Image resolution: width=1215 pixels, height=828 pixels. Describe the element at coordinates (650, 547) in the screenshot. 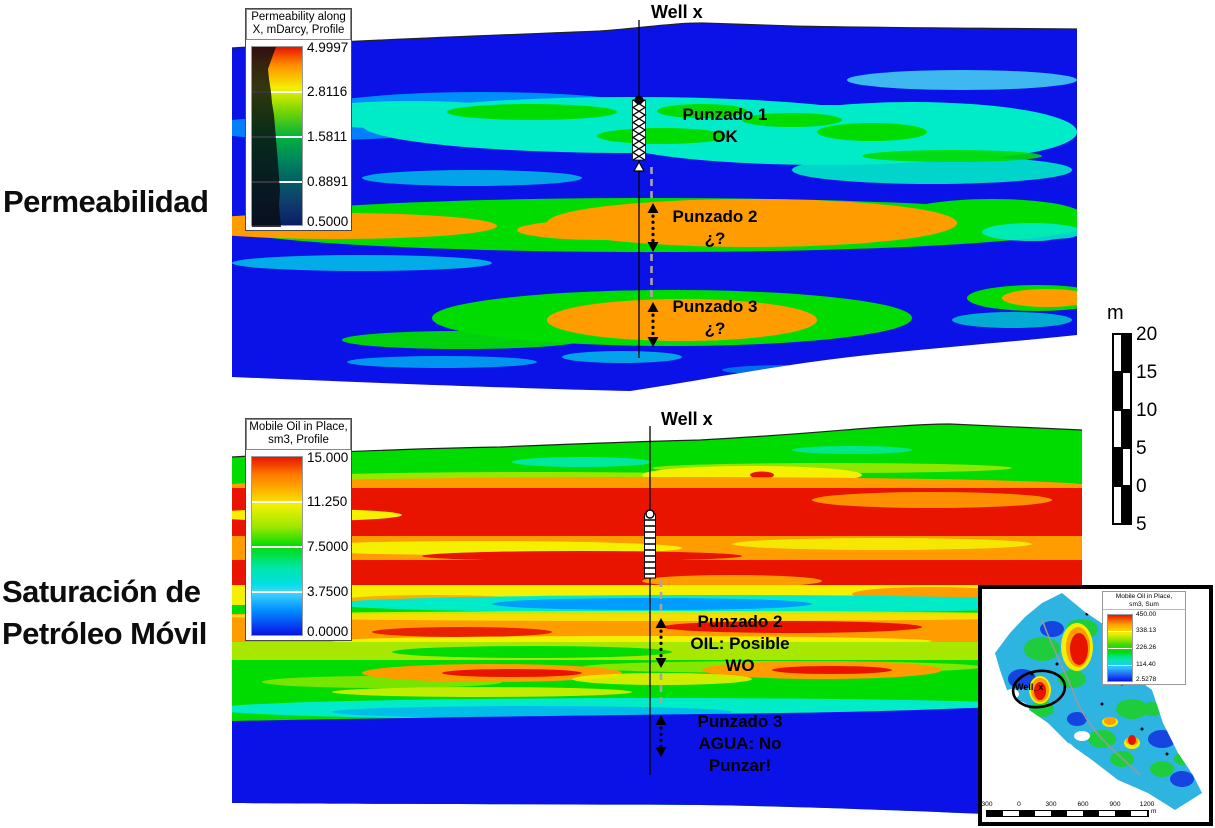

I see `perforation-ladder` at that location.